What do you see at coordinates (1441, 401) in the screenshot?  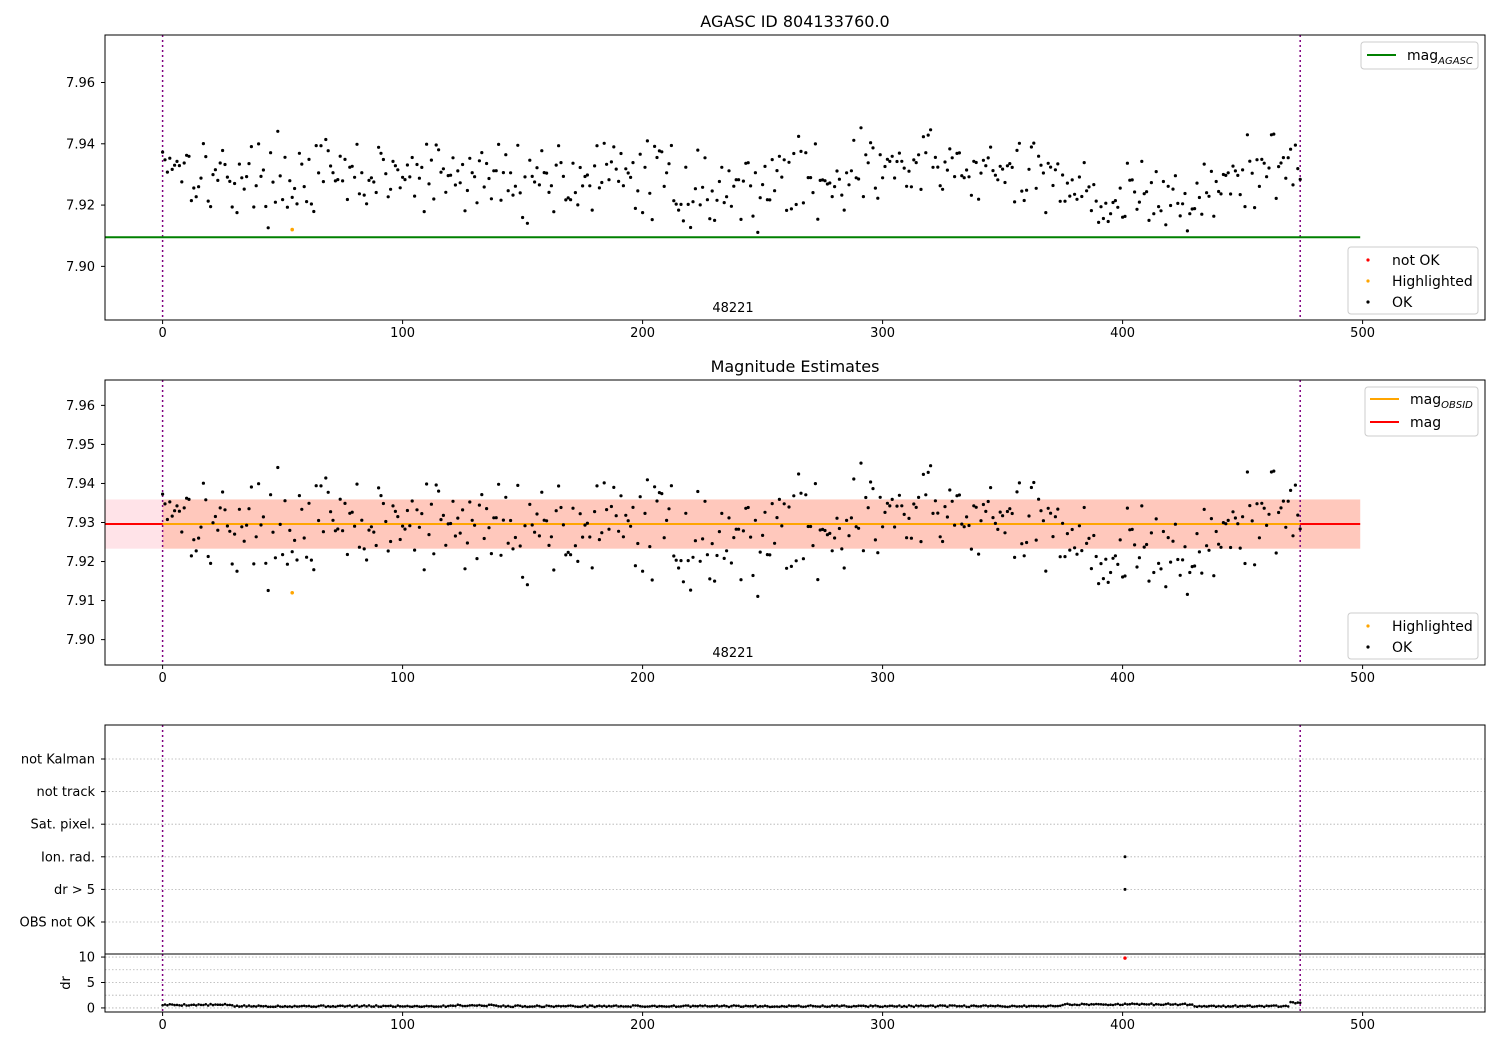 I see `legend-label-mag-obsid: magOBSID` at bounding box center [1441, 401].